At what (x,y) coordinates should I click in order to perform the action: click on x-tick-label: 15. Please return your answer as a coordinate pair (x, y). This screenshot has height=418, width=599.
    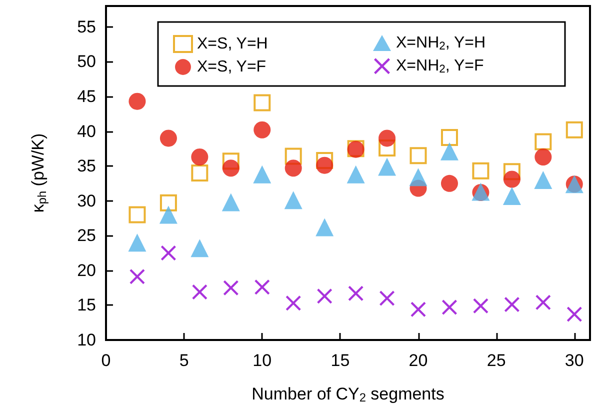
    Looking at the image, I should click on (340, 360).